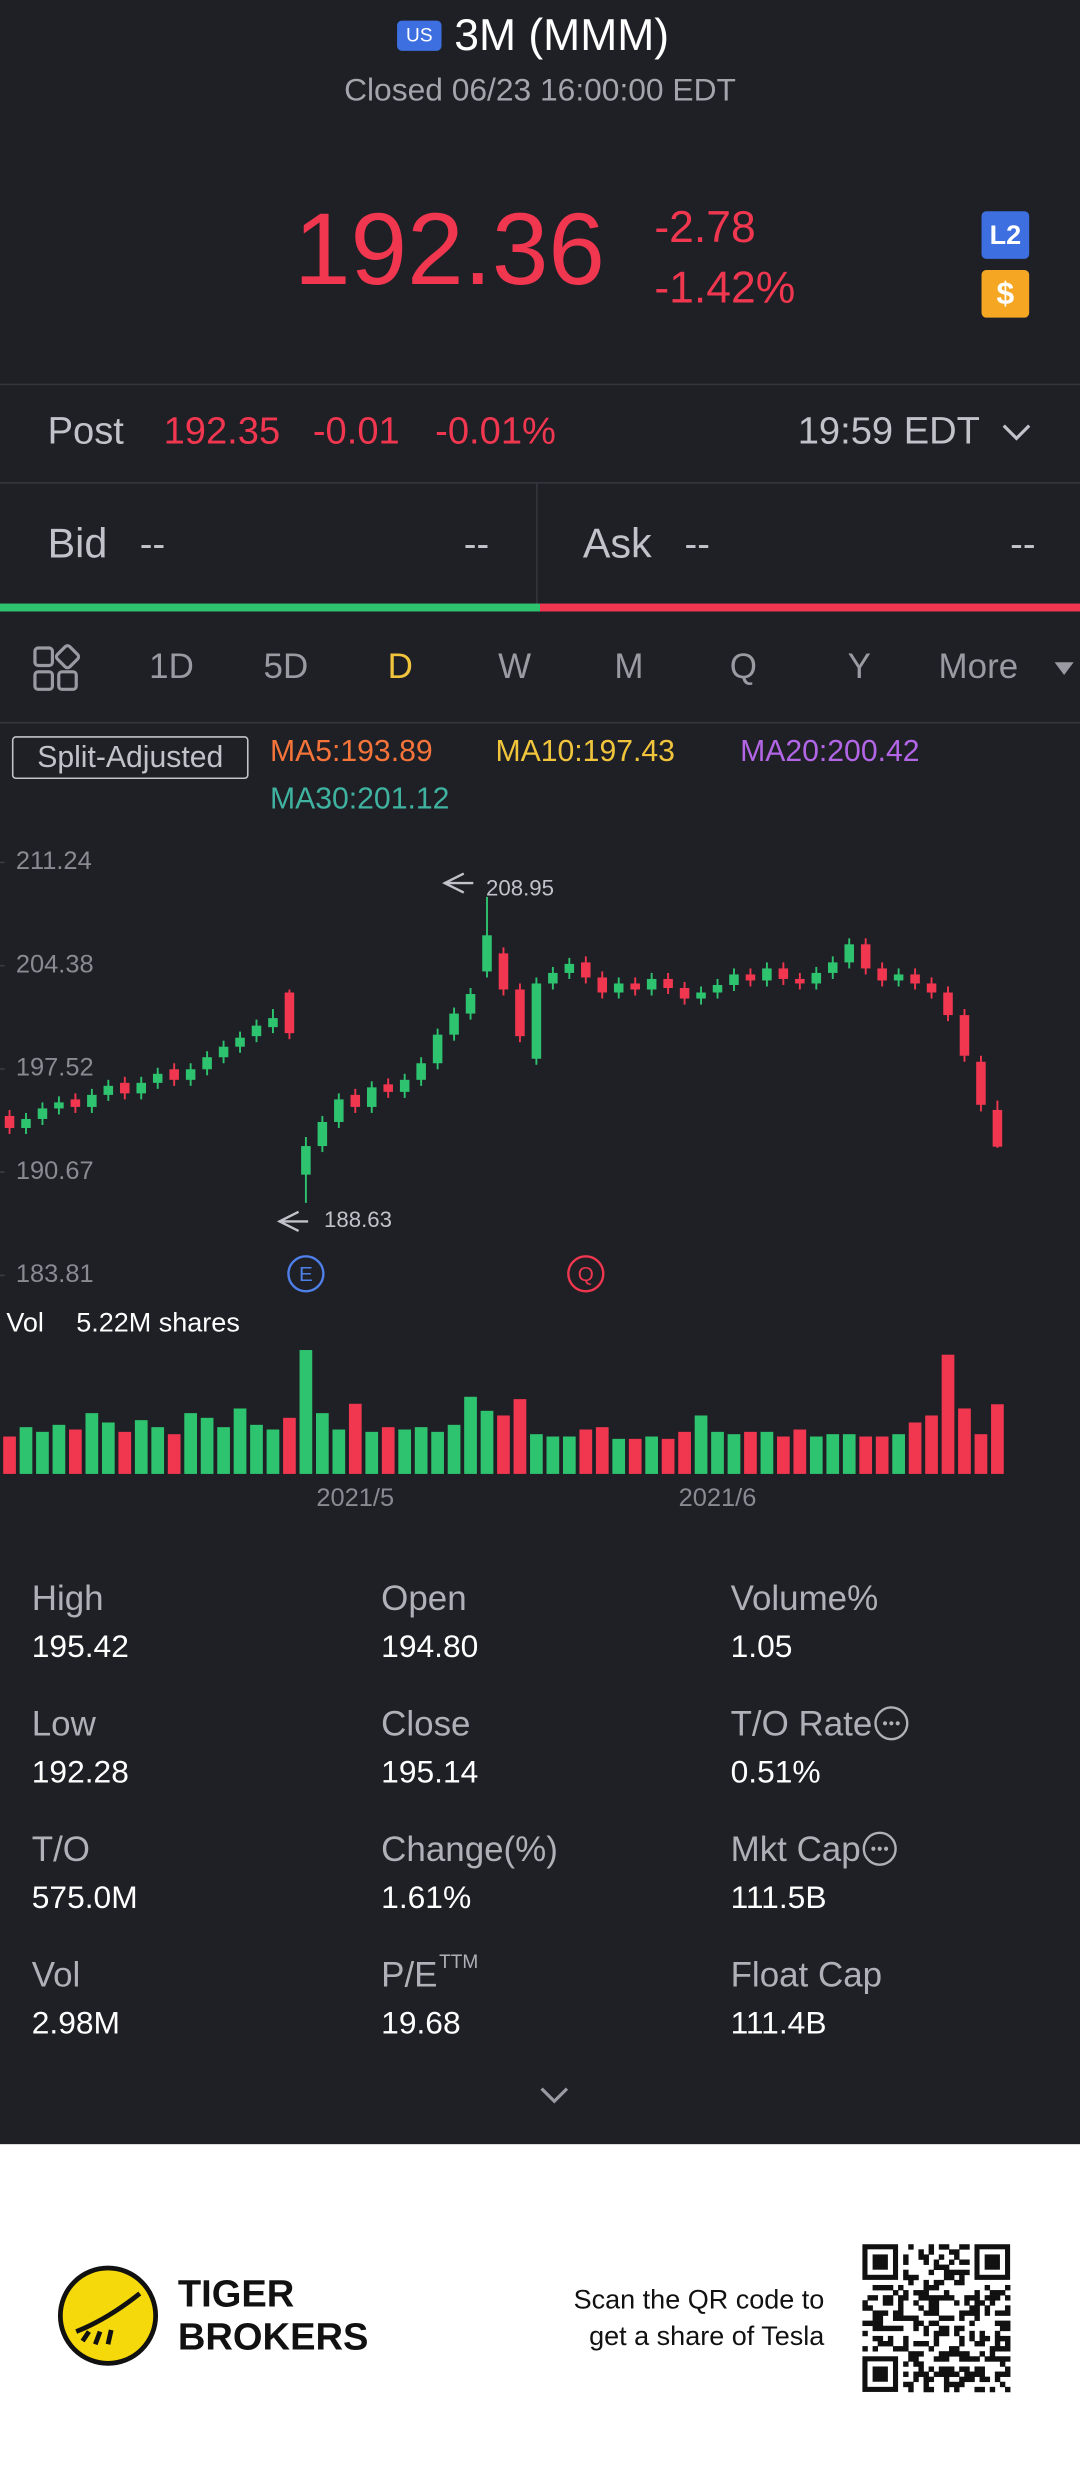  Describe the element at coordinates (1022, 544) in the screenshot. I see `ask-size: --` at that location.